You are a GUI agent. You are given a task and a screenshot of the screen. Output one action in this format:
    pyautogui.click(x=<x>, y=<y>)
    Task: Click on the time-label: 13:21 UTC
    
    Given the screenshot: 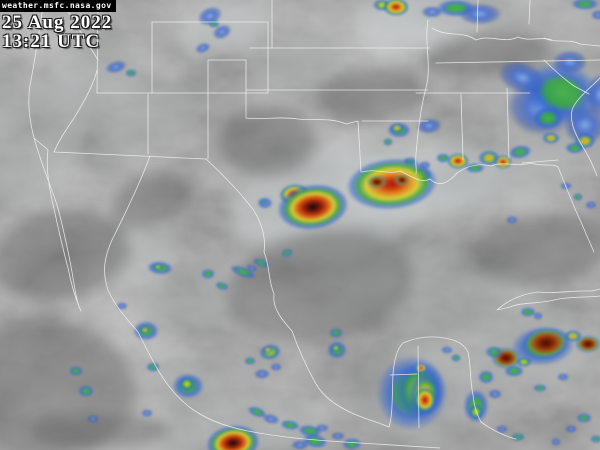 What is the action you would take?
    pyautogui.click(x=51, y=41)
    